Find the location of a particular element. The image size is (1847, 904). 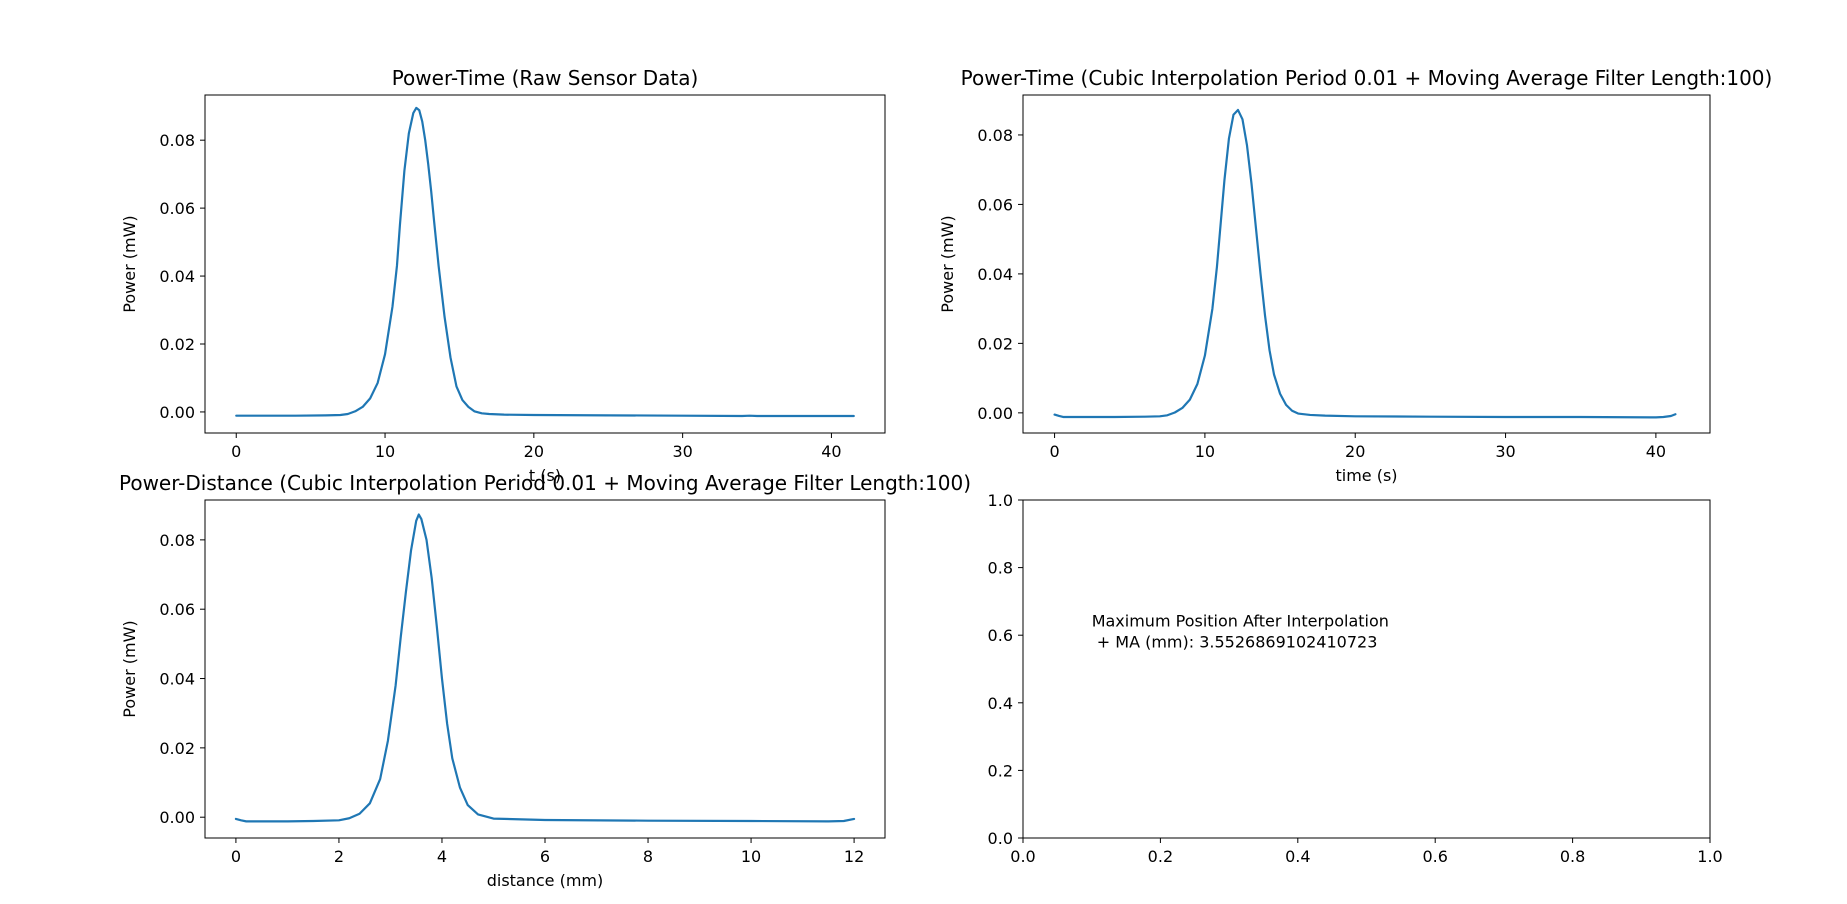

x-tick-label: 2 is located at coordinates (339, 856).